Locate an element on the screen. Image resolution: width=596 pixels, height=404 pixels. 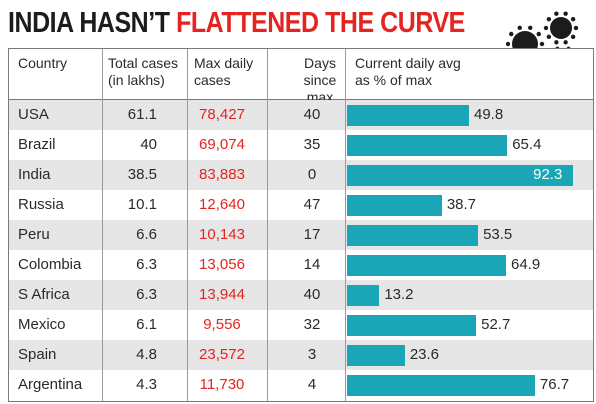
table-row: Mexico 6.1 9,556 32 52.7 is located at coordinates (301, 325).